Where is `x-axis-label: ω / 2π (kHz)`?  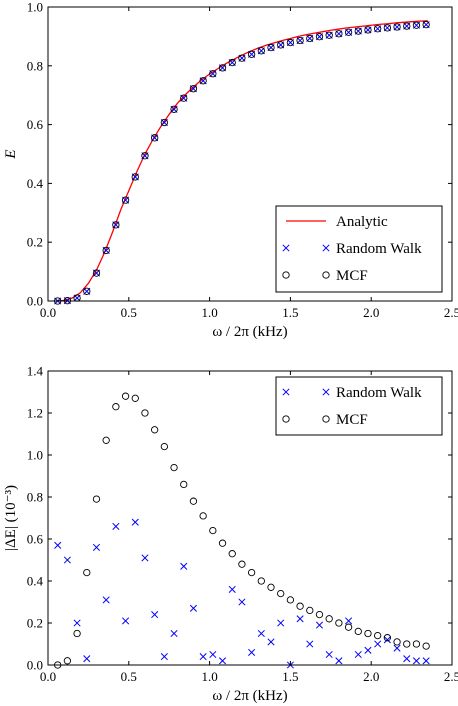
x-axis-label: ω / 2π (kHz) is located at coordinates (249, 332).